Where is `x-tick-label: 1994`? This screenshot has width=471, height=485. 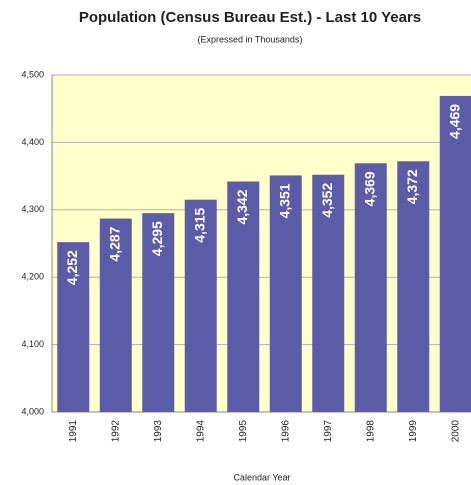
x-tick-label: 1994 is located at coordinates (200, 431).